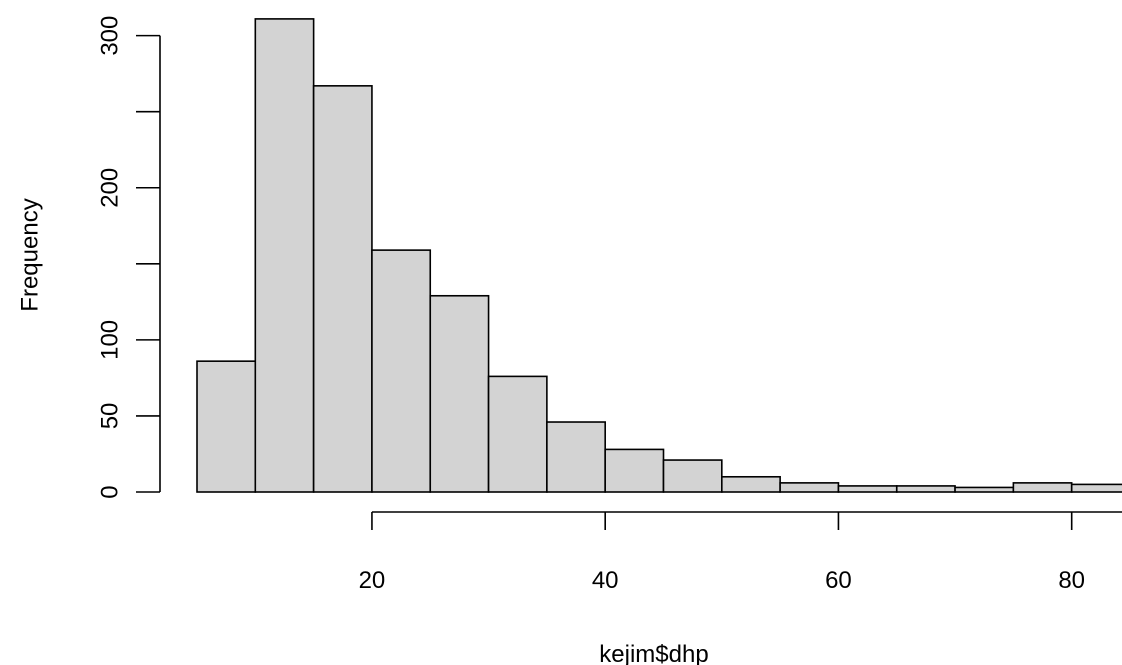 Image resolution: width=1122 pixels, height=665 pixels. Describe the element at coordinates (110, 188) in the screenshot. I see `y-tick-label-200: 200` at that location.